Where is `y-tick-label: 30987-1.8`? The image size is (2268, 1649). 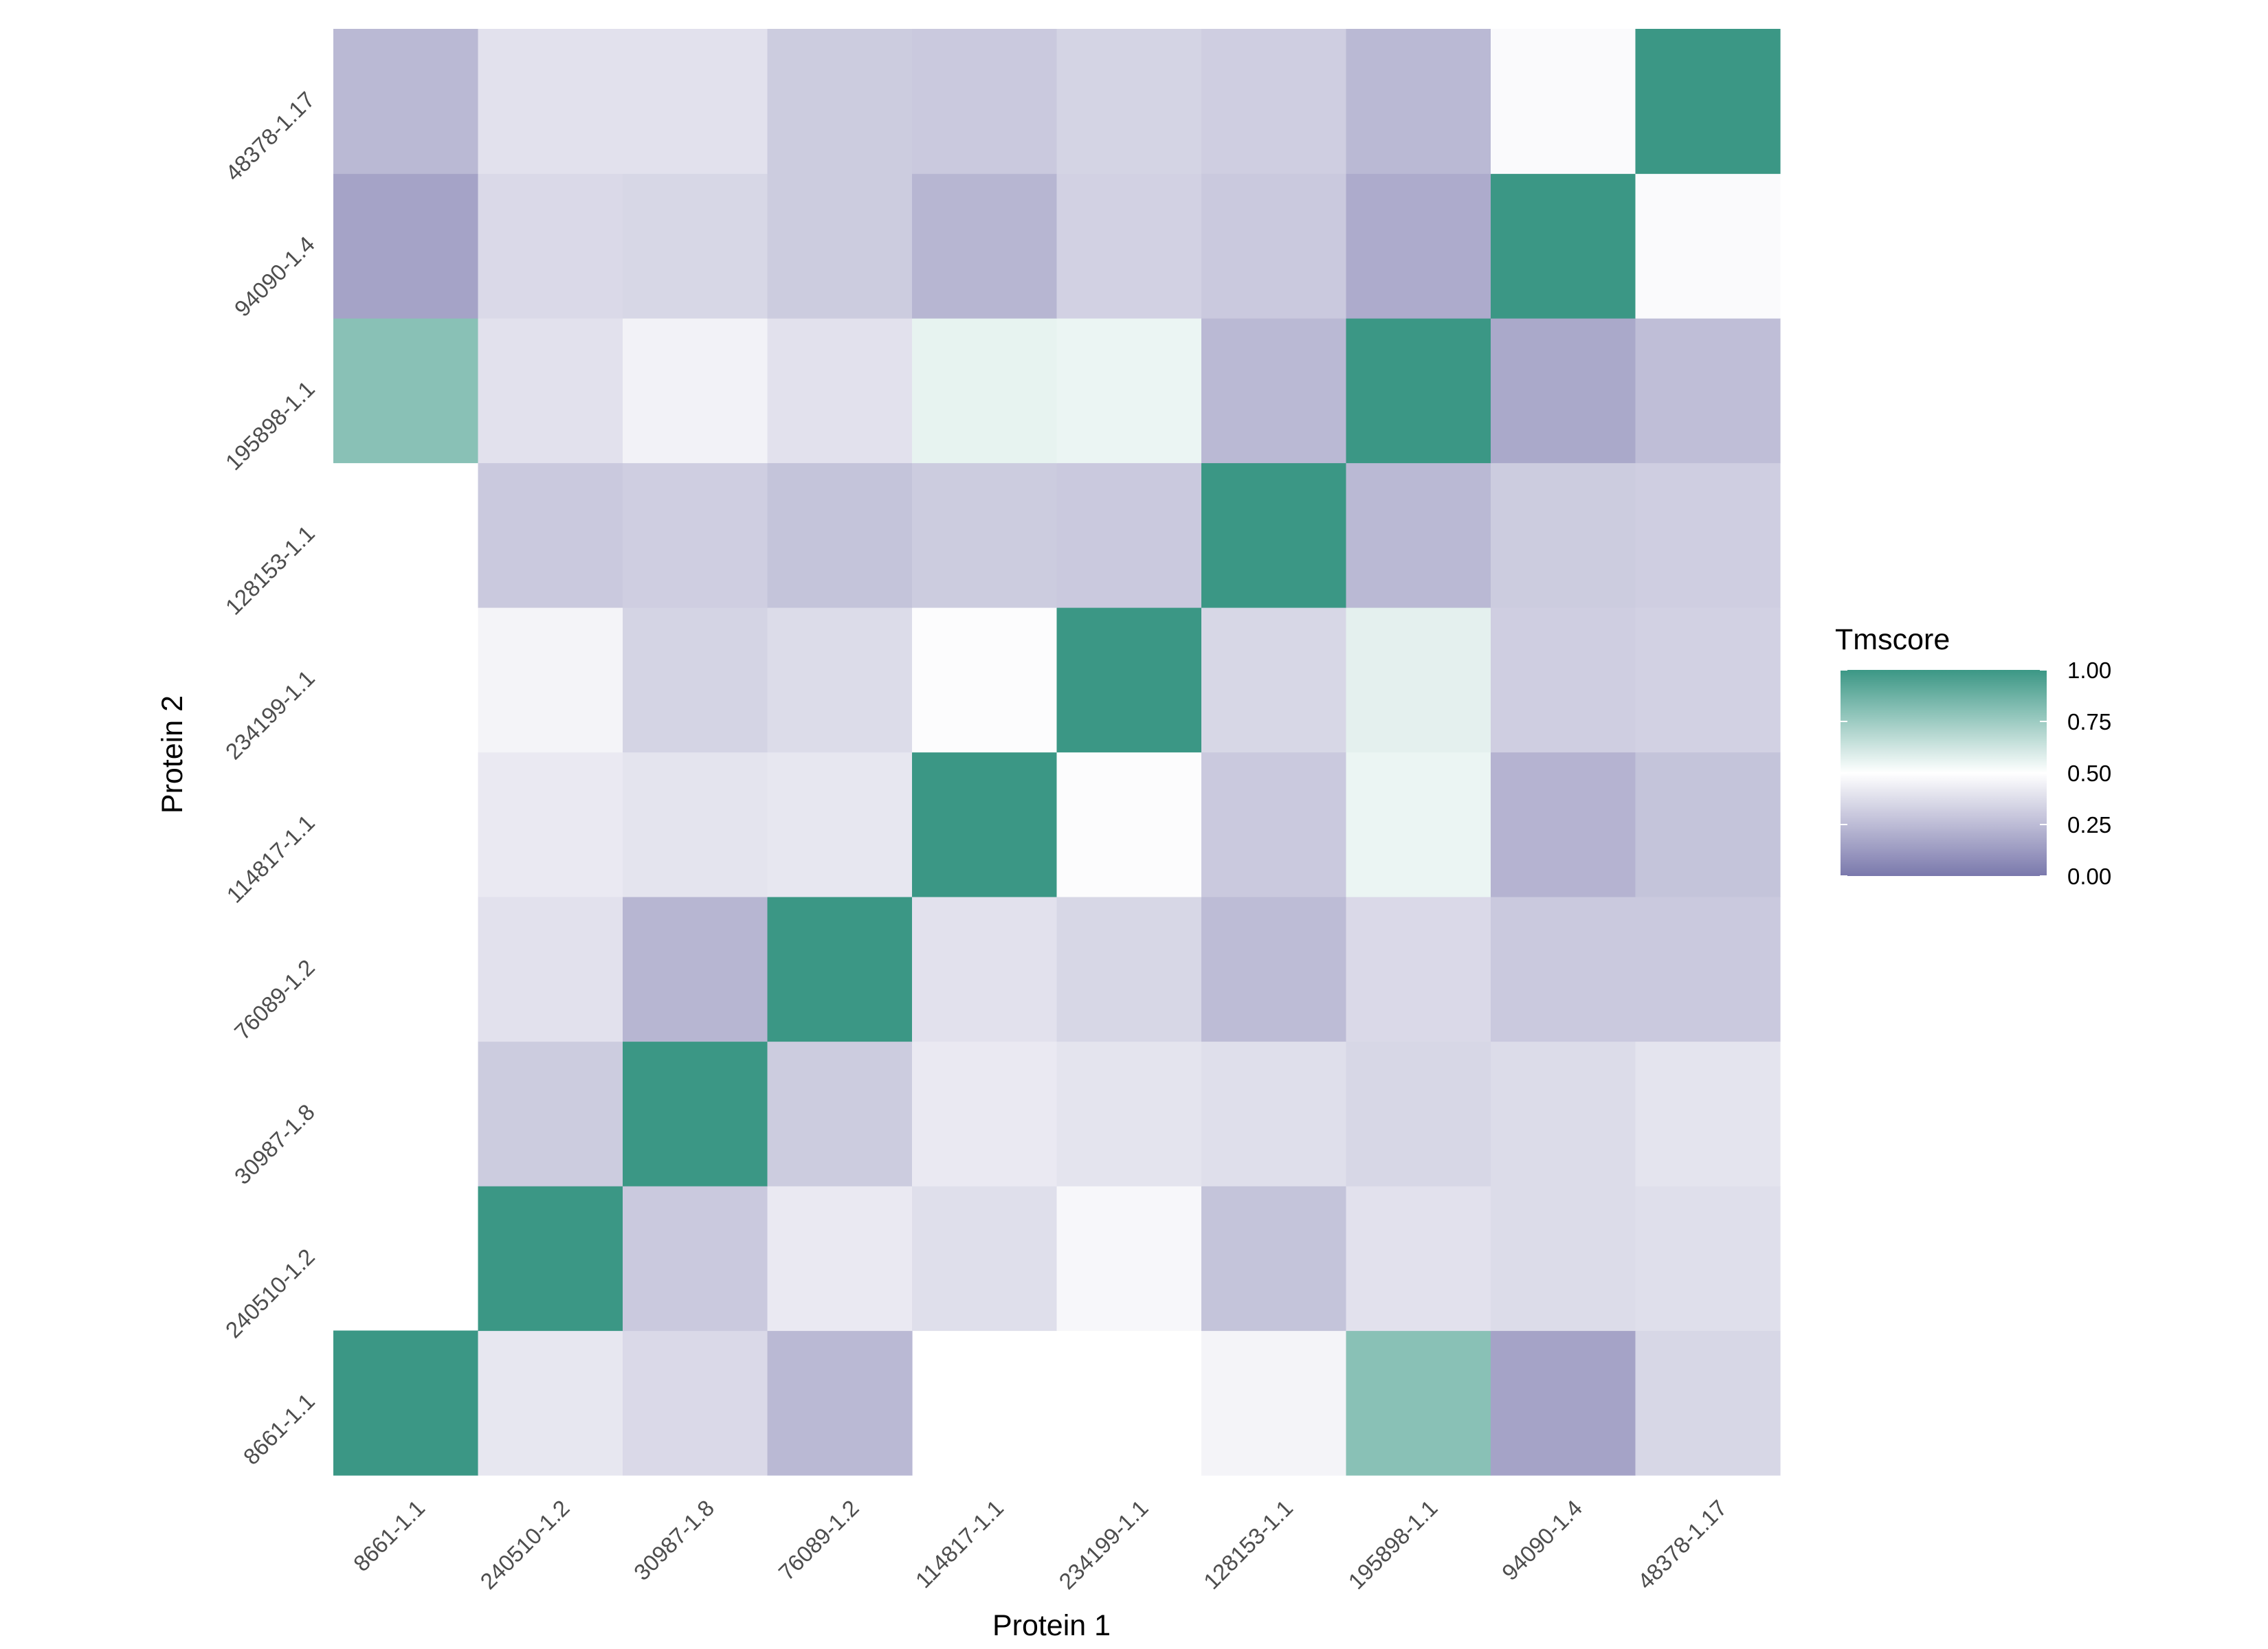 y-tick-label: 30987-1.8 is located at coordinates (275, 1144).